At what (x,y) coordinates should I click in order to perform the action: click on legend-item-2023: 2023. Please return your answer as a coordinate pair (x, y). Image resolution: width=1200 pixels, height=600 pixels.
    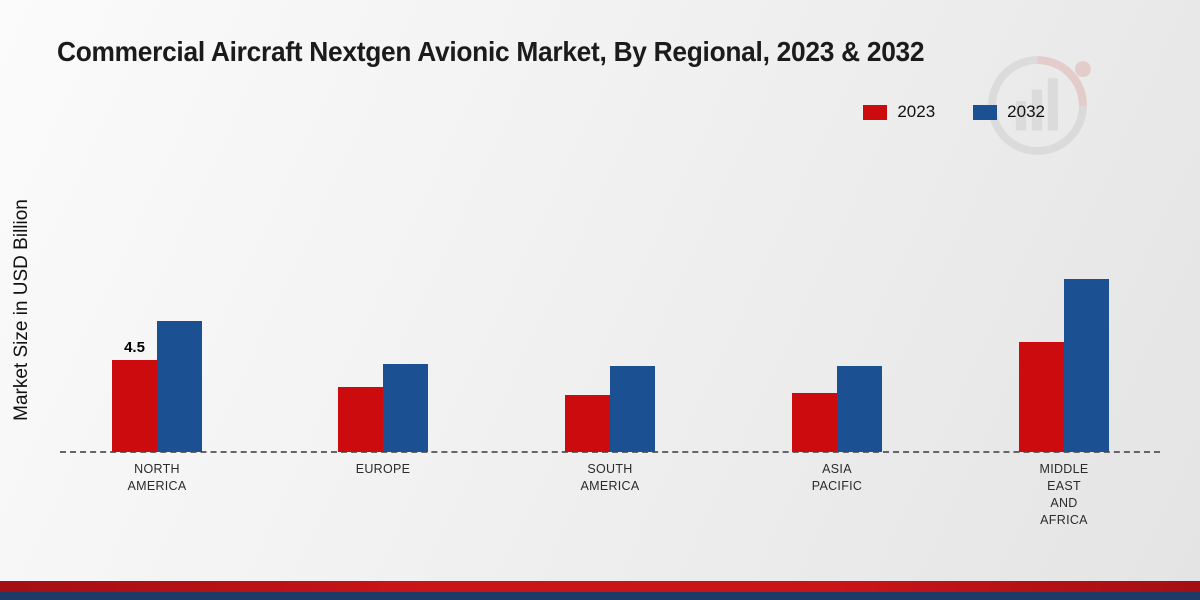
    Looking at the image, I should click on (899, 112).